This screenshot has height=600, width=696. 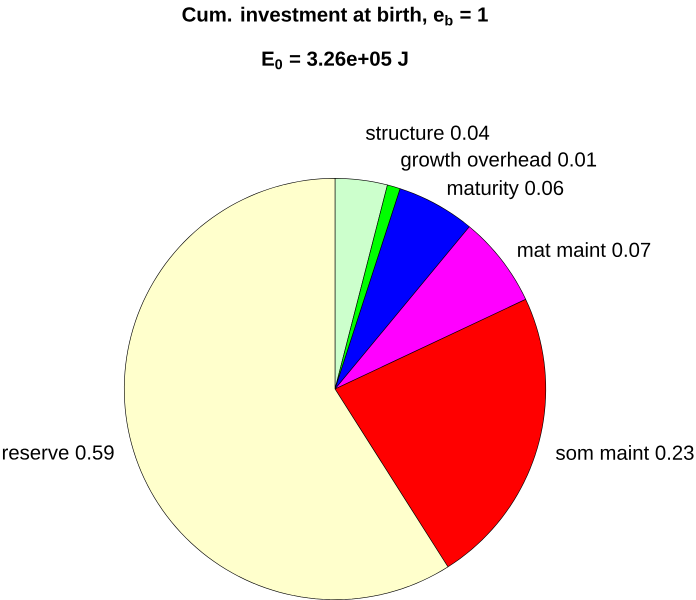 I want to click on data-label: 0.04, so click(x=470, y=133).